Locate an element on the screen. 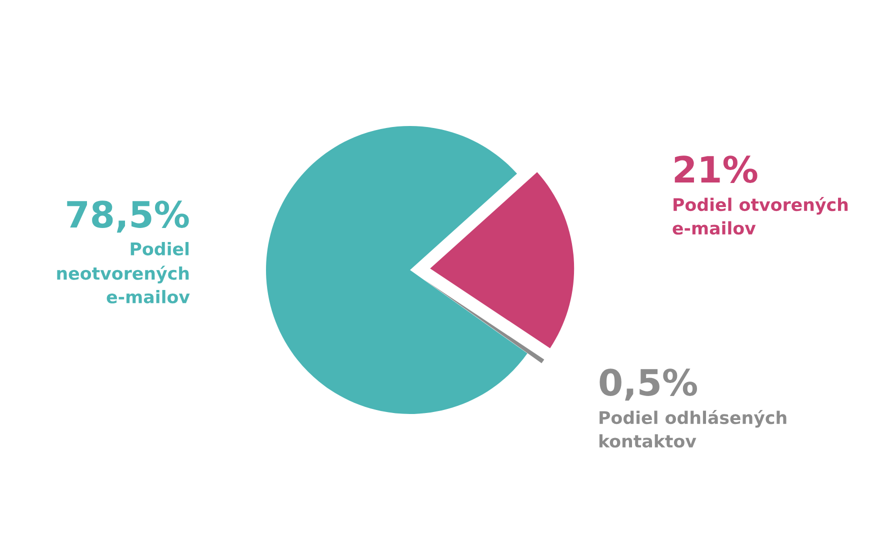 This screenshot has width=880, height=544. slice-label: Podiel neotvorených e-mailov is located at coordinates (123, 273).